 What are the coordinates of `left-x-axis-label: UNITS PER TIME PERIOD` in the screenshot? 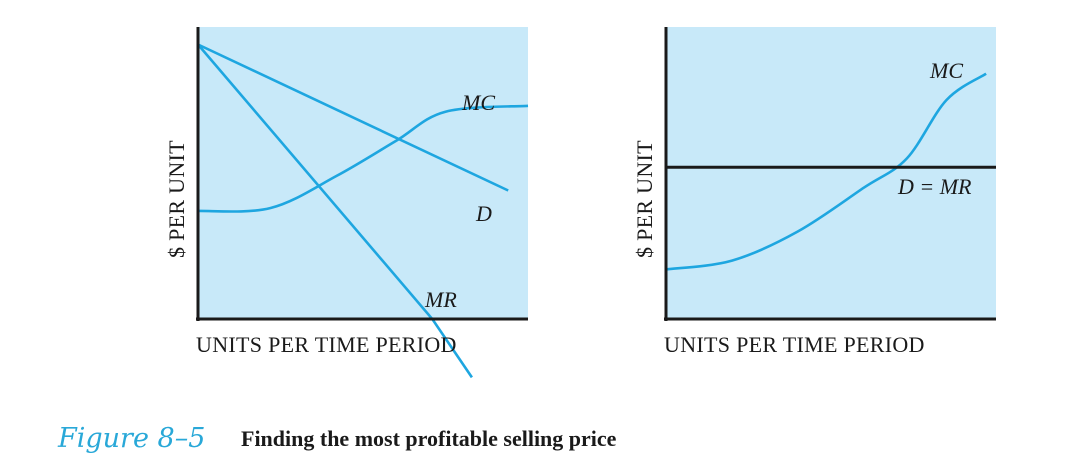 It's located at (326, 344).